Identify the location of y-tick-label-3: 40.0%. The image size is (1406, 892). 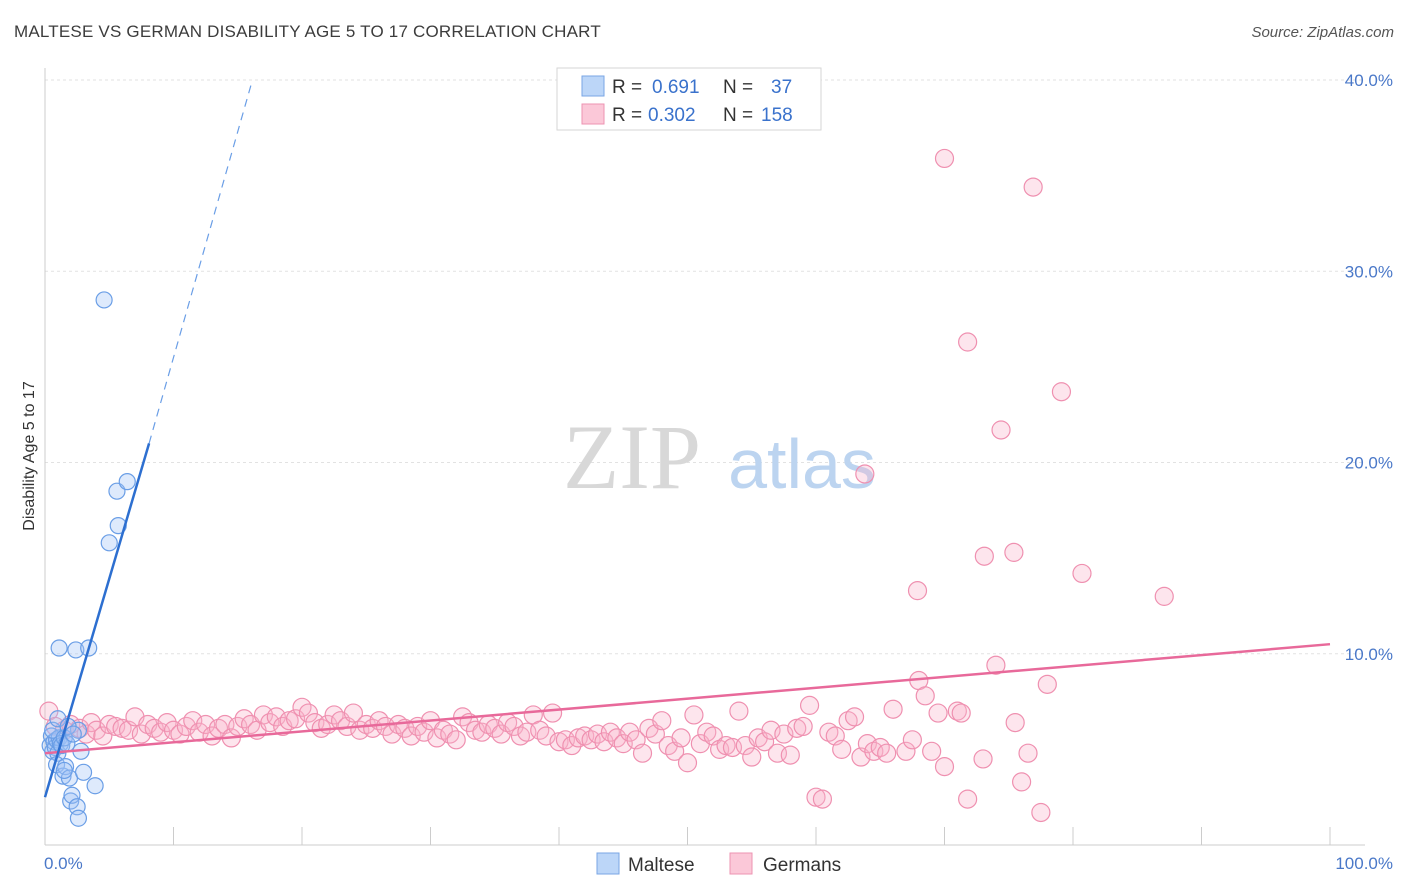
(1369, 80).